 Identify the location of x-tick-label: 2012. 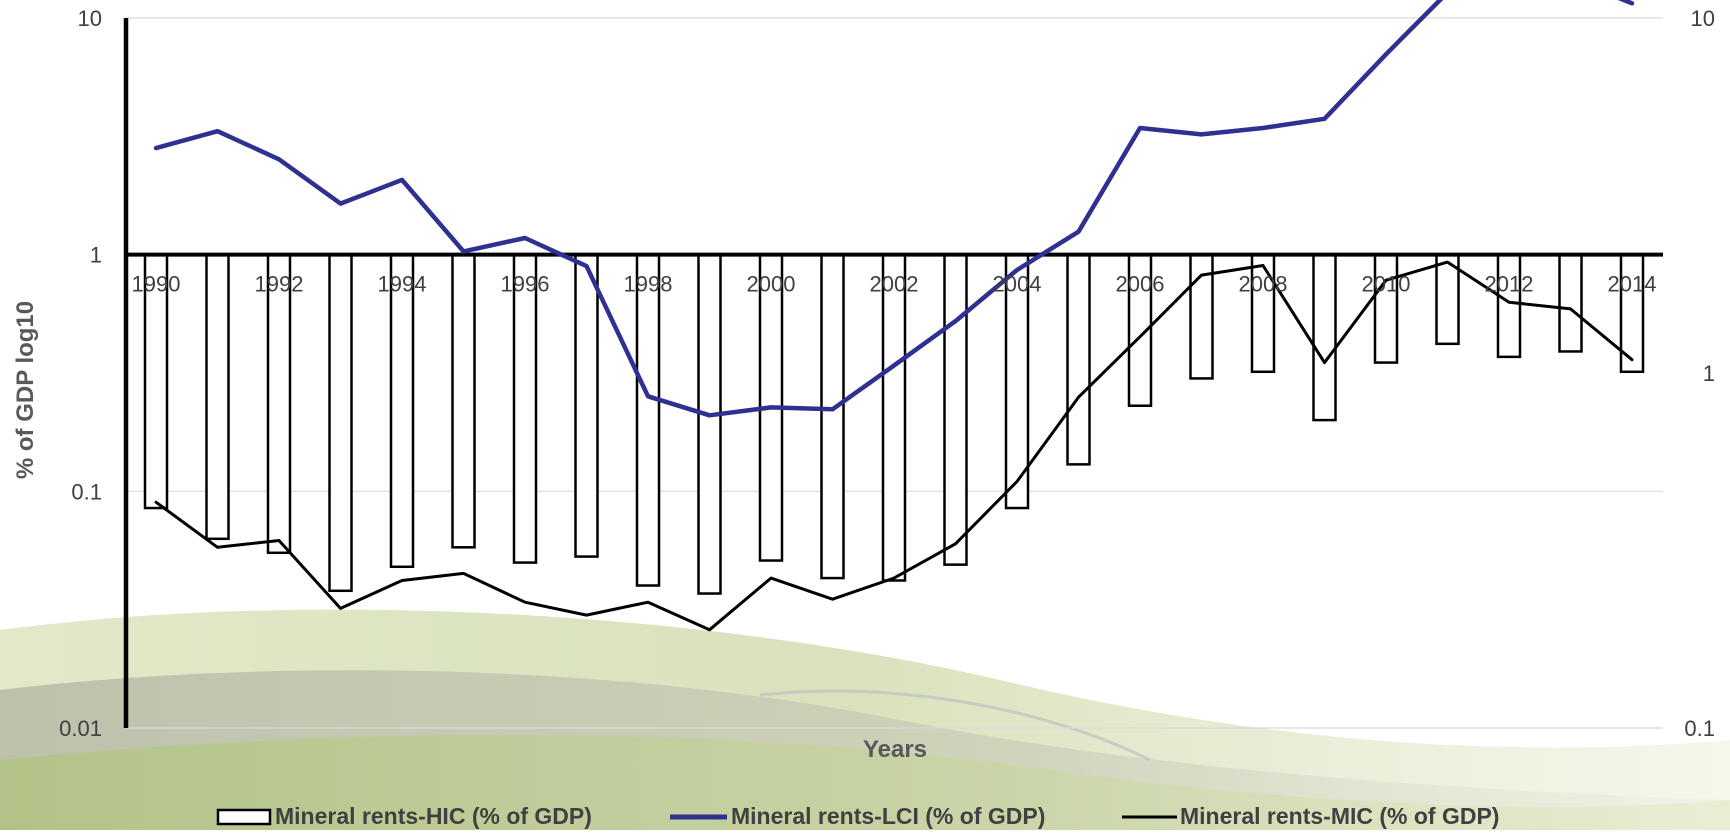
(1509, 284).